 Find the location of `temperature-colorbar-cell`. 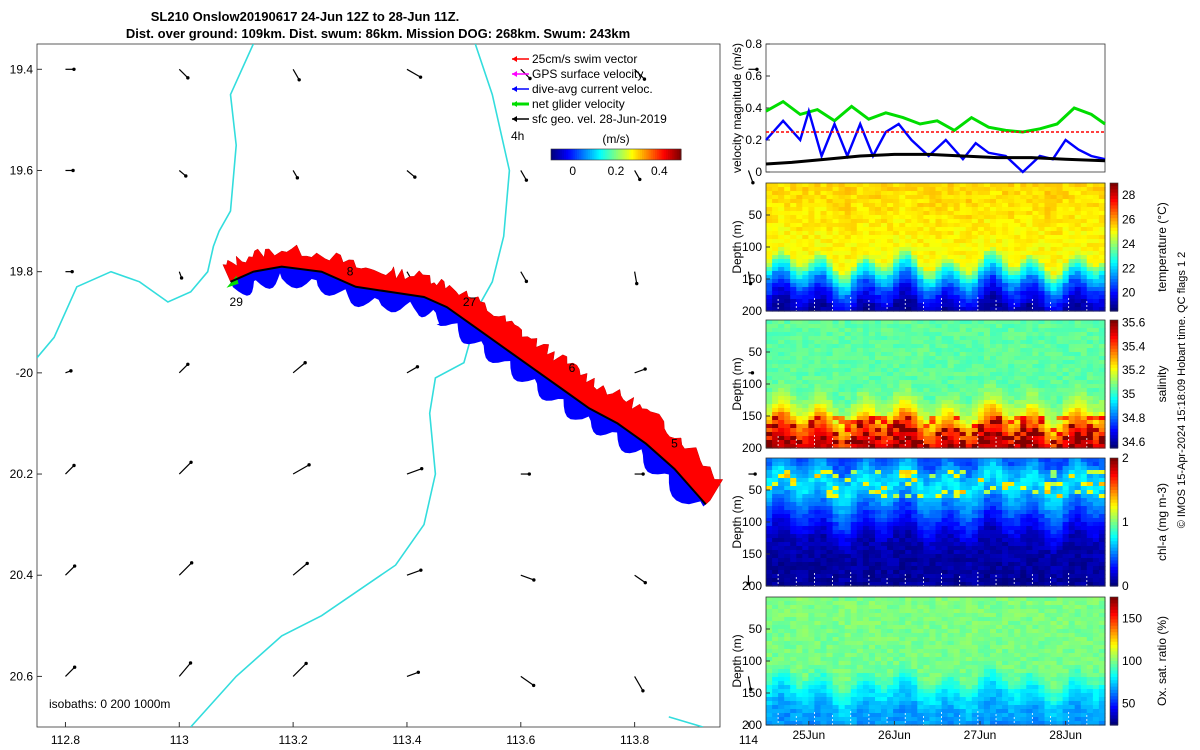

temperature-colorbar-cell is located at coordinates (1114, 213).